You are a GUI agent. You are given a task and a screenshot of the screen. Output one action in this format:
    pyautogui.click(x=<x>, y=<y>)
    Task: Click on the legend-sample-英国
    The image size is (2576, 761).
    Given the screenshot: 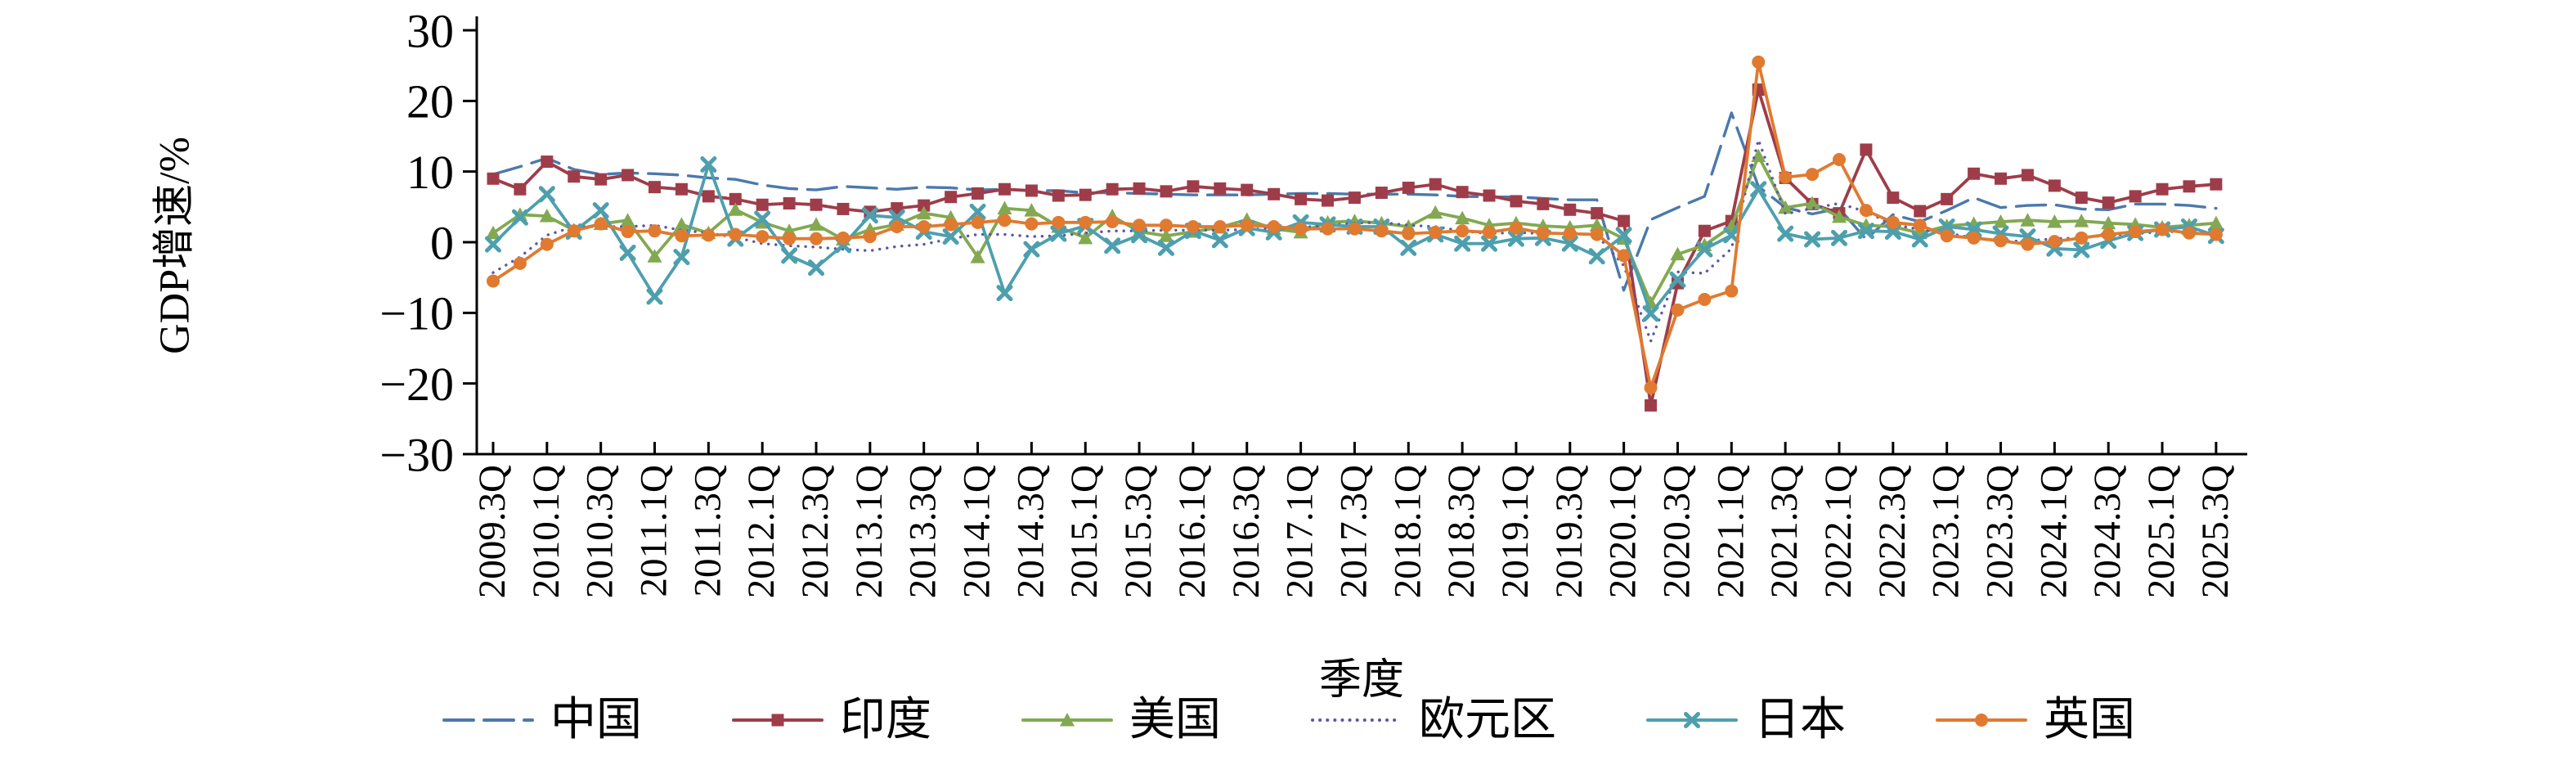 What is the action you would take?
    pyautogui.click(x=1982, y=720)
    